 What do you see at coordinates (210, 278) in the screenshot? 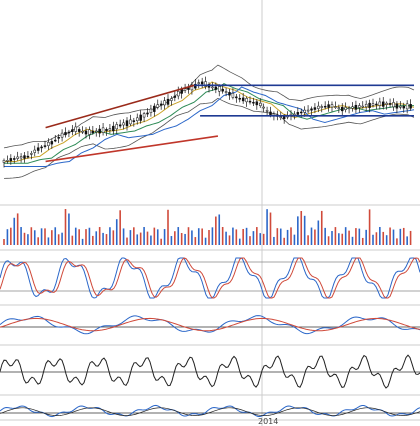
I see `stoch-d-line` at bounding box center [210, 278].